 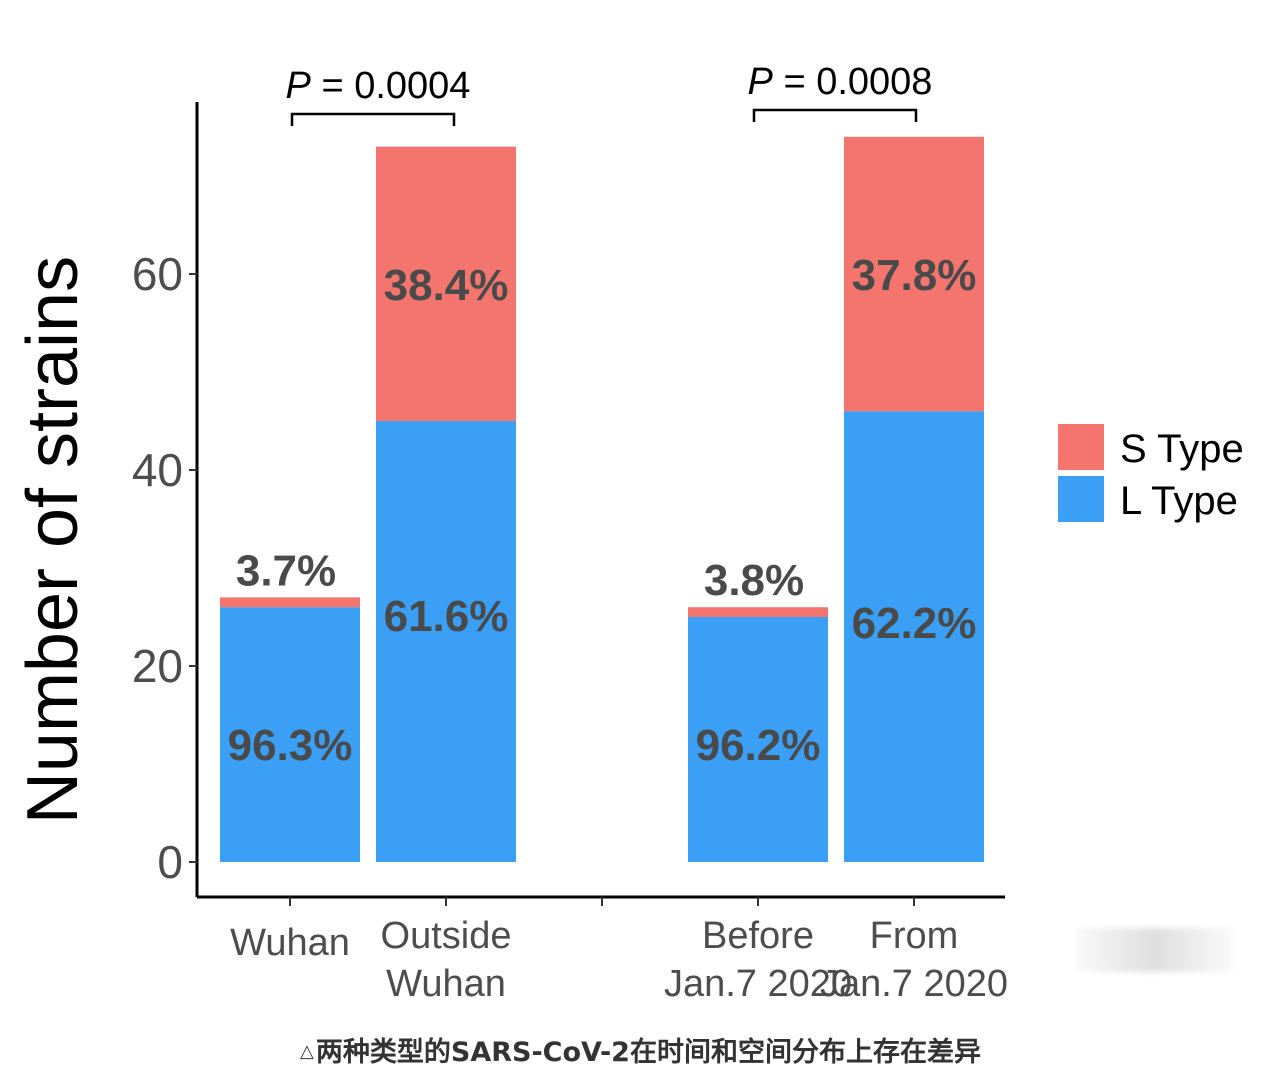 What do you see at coordinates (1179, 501) in the screenshot?
I see `legend-label: L Type` at bounding box center [1179, 501].